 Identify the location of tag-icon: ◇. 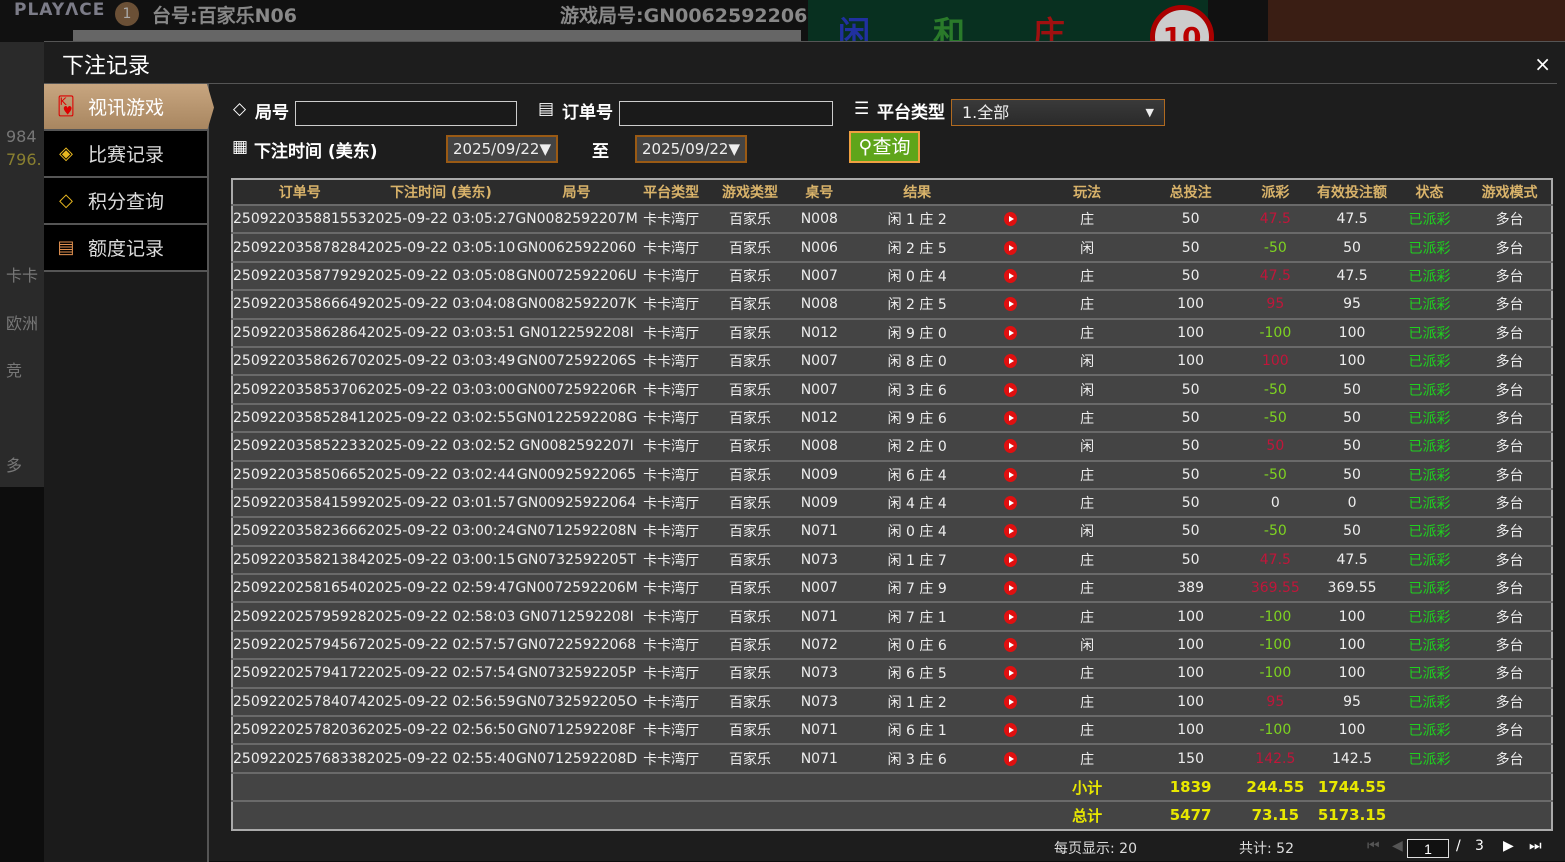
(240, 109).